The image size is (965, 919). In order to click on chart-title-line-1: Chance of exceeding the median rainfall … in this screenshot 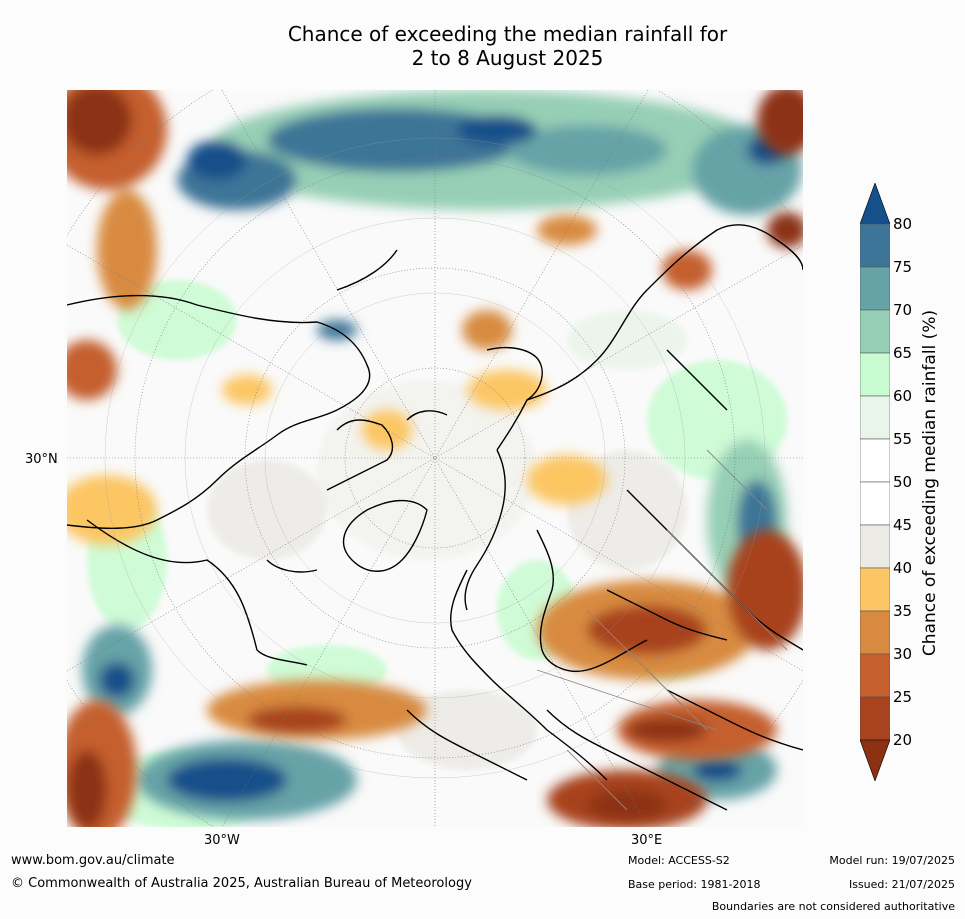, I will do `click(507, 34)`.